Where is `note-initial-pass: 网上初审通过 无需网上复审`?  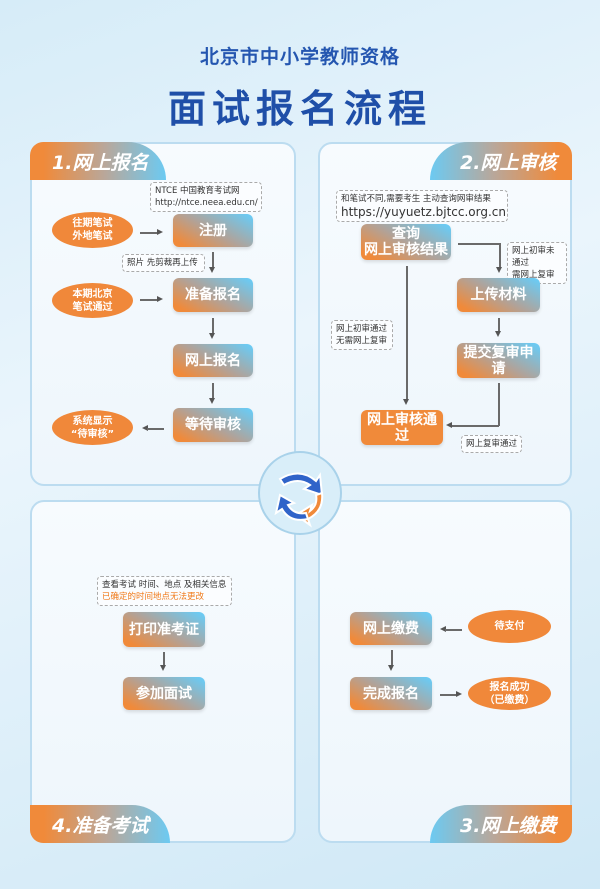
note-initial-pass: 网上初审通过 无需网上复审 is located at coordinates (362, 335).